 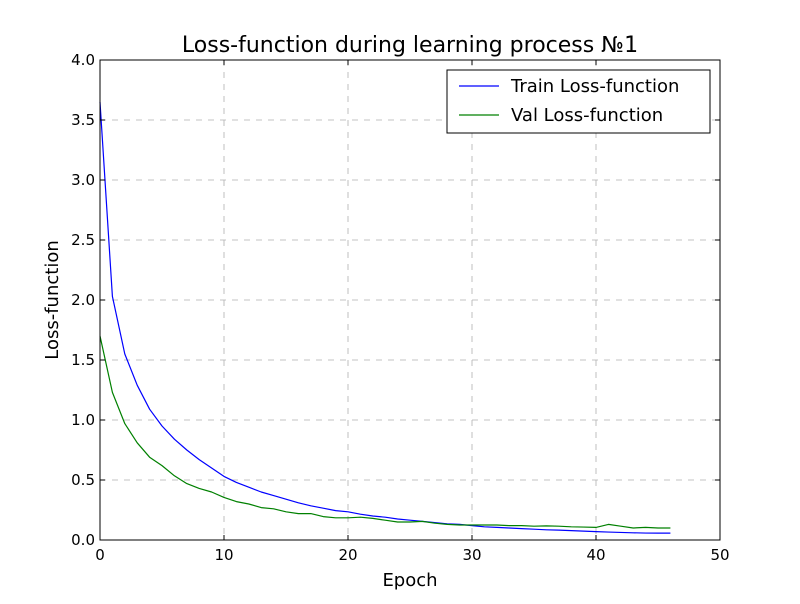 I want to click on y-tick-label: 2.5, so click(x=83, y=240).